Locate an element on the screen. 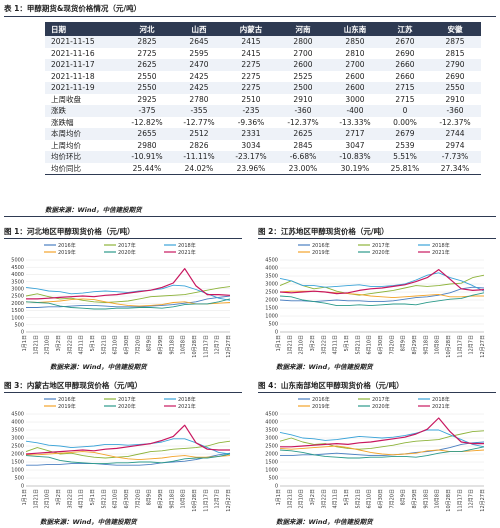 The width and height of the screenshot is (500, 528). table-cell: -360 is located at coordinates (302, 111).